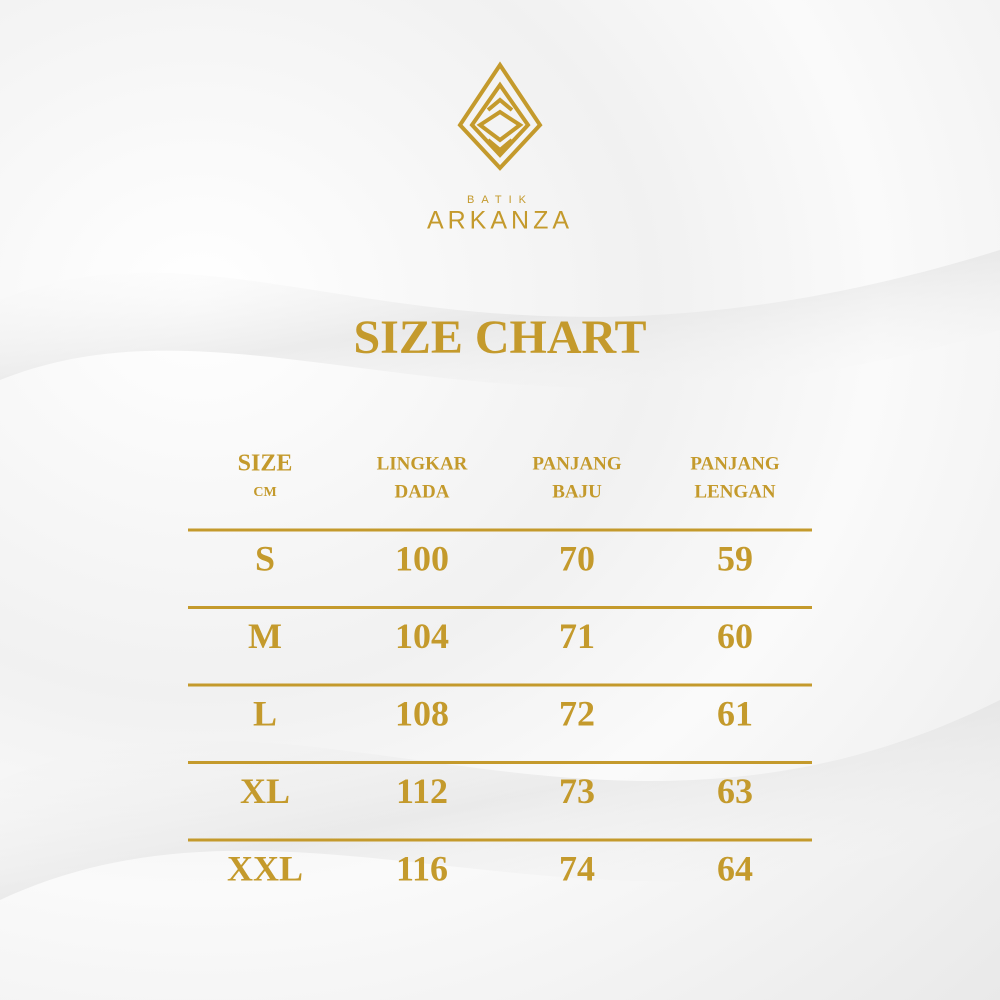  Describe the element at coordinates (500, 200) in the screenshot. I see `brand-small: BATIK` at that location.